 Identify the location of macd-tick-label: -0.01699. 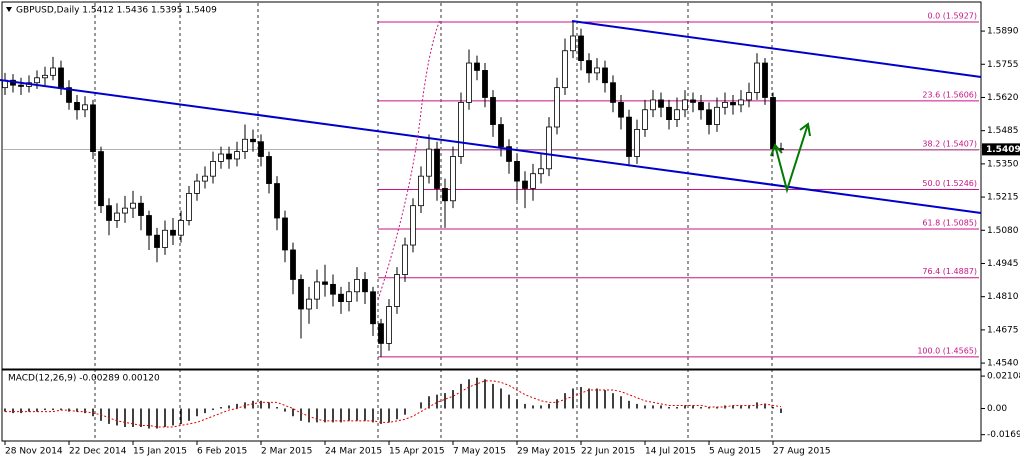
(1003, 435).